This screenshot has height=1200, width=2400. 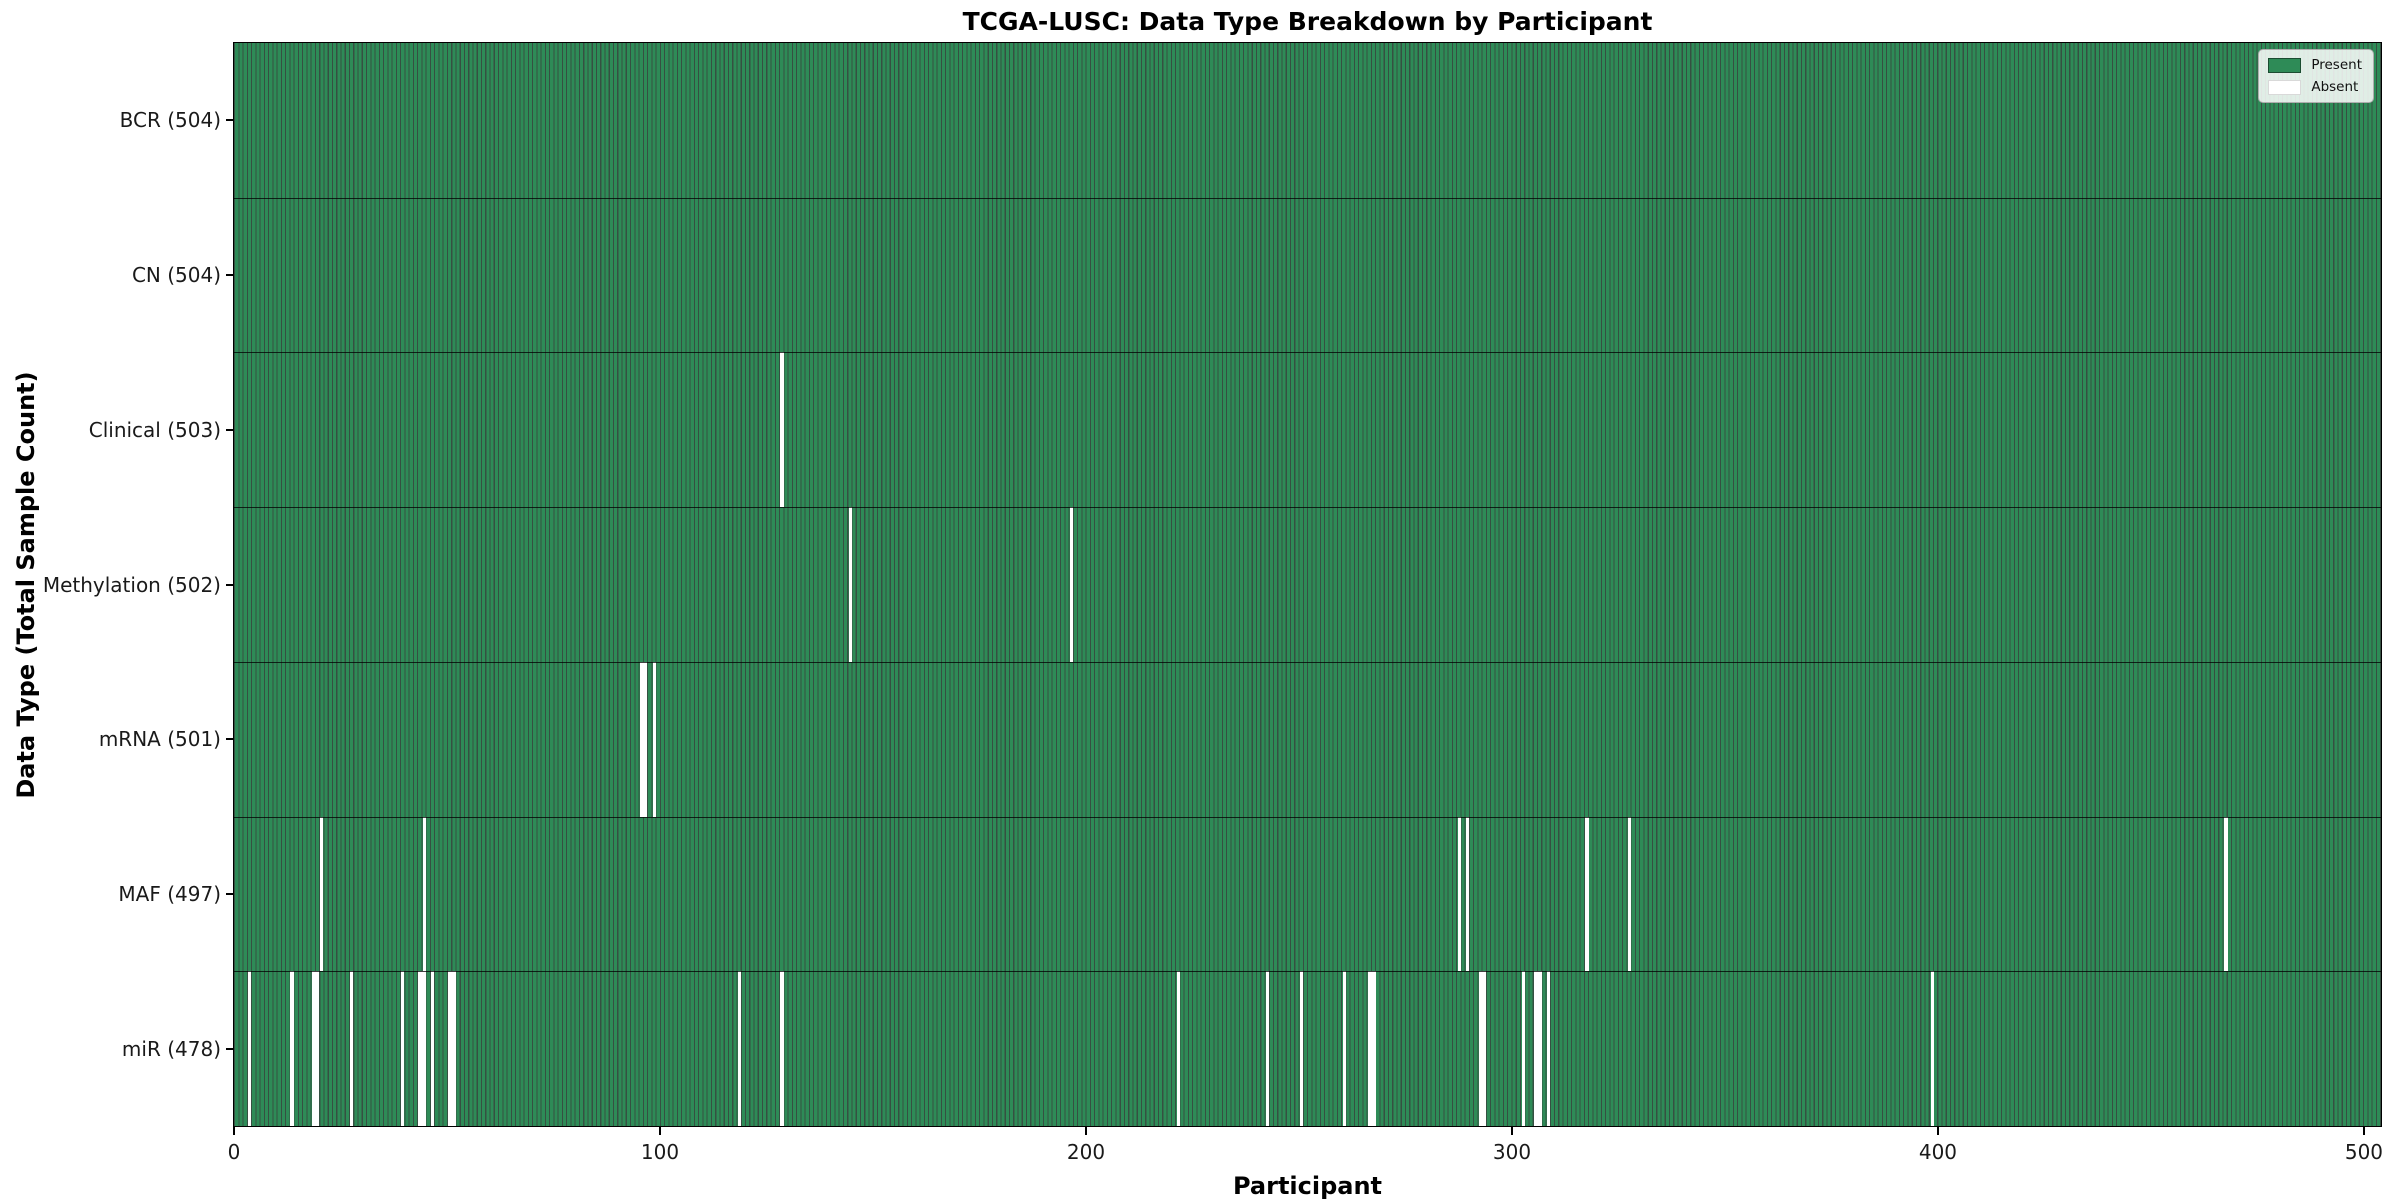 I want to click on legend-label-absent: Absent, so click(x=2335, y=87).